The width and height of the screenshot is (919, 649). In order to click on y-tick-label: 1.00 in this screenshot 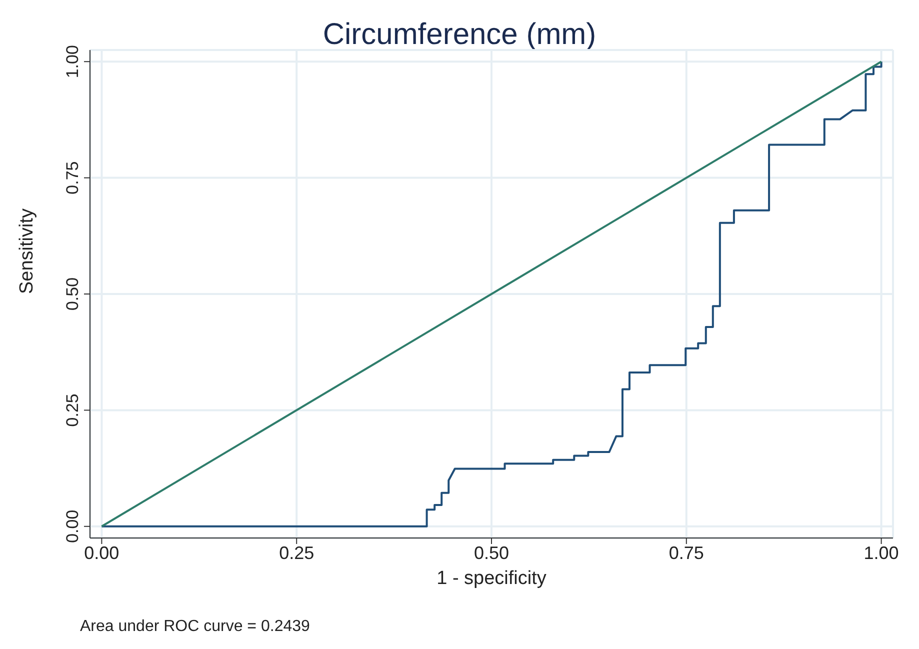, I will do `click(72, 61)`.